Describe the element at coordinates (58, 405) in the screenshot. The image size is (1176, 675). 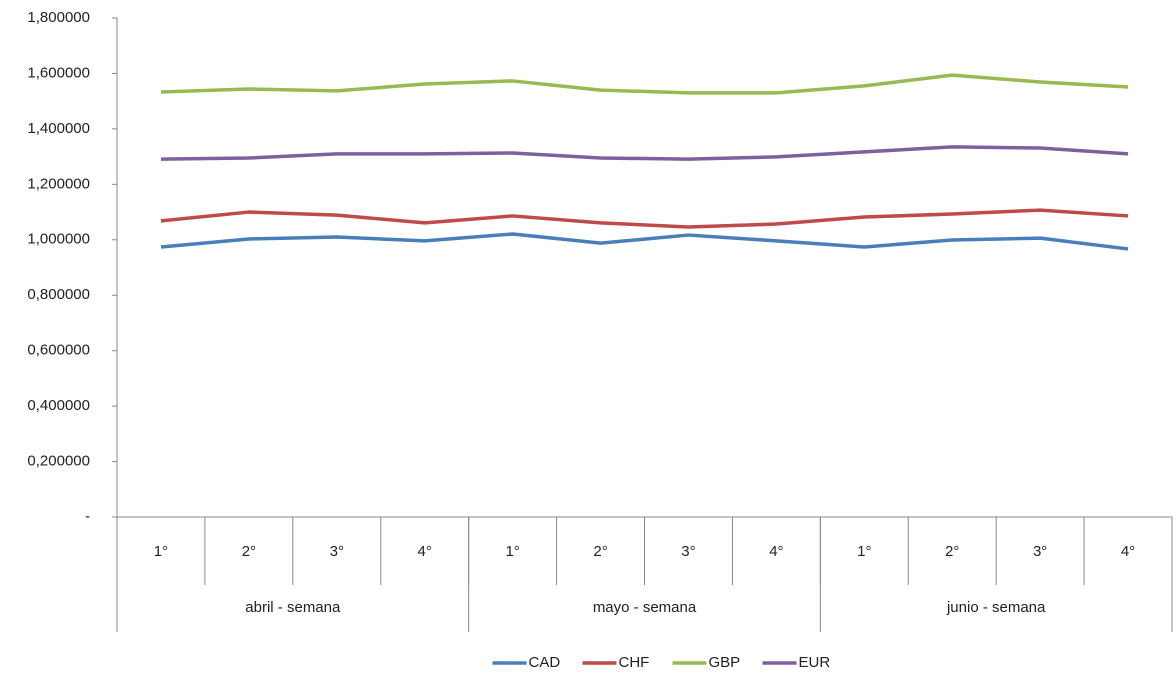
I see `y-tick-label: 0,400000` at that location.